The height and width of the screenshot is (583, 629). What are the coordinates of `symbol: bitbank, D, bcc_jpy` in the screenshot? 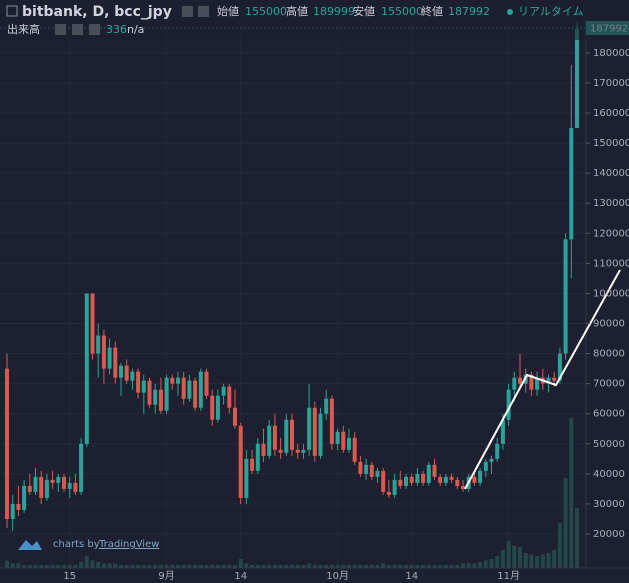 It's located at (97, 12).